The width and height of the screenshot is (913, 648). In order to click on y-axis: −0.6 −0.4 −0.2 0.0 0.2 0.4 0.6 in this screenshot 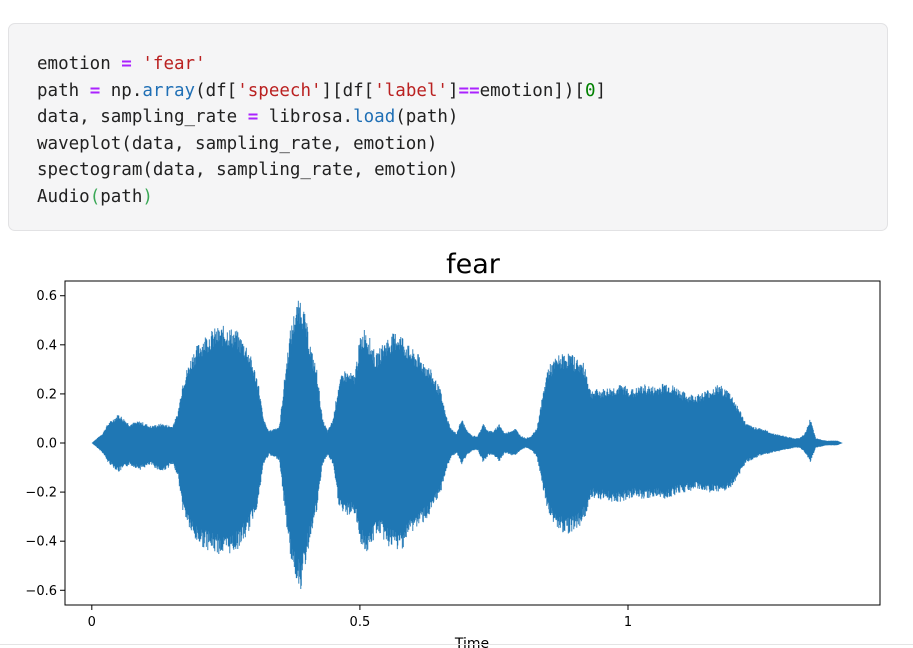, I will do `click(45, 444)`.